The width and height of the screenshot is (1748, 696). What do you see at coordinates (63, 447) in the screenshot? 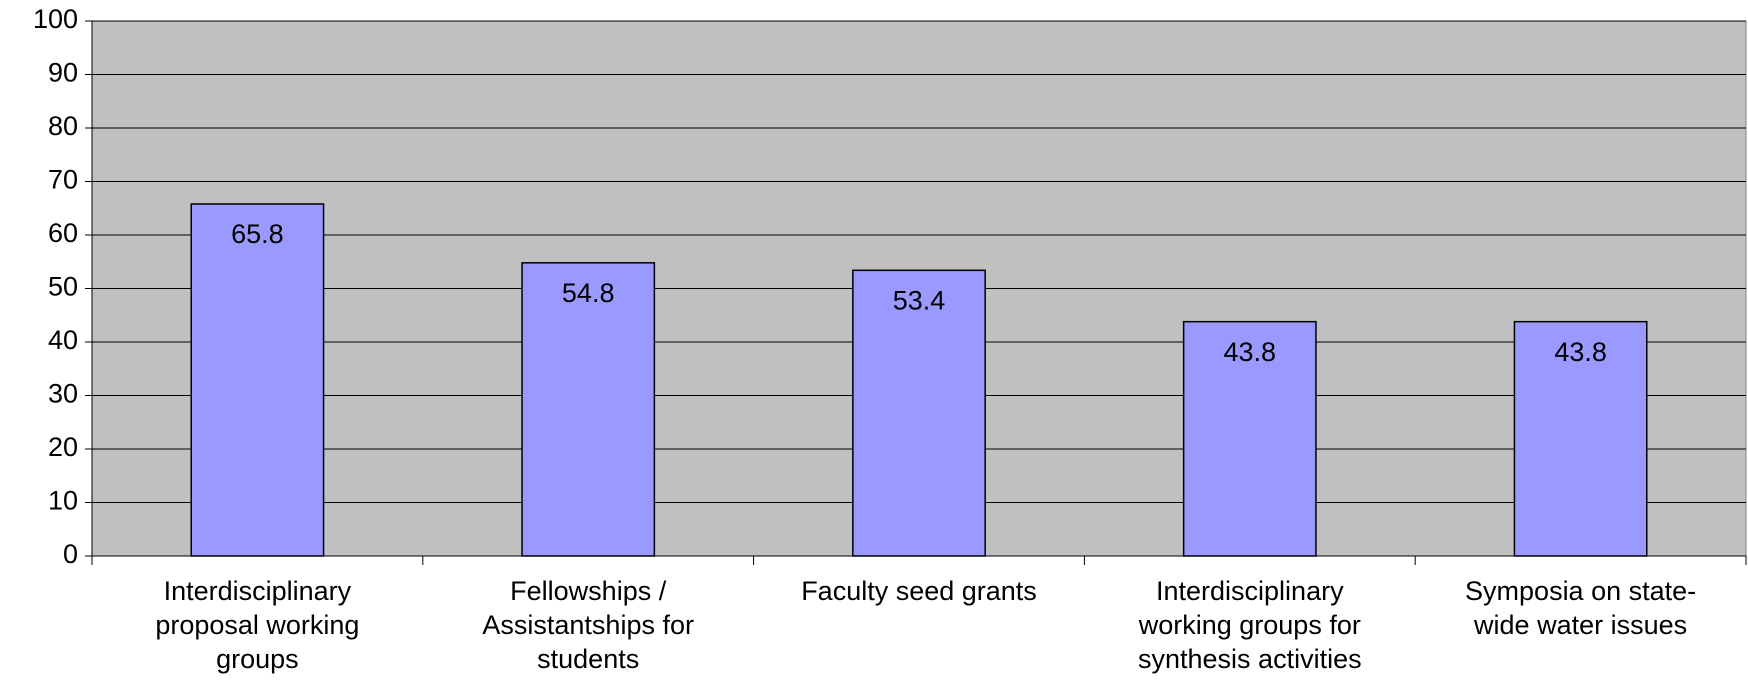
I see `y-tick-label: 20` at bounding box center [63, 447].